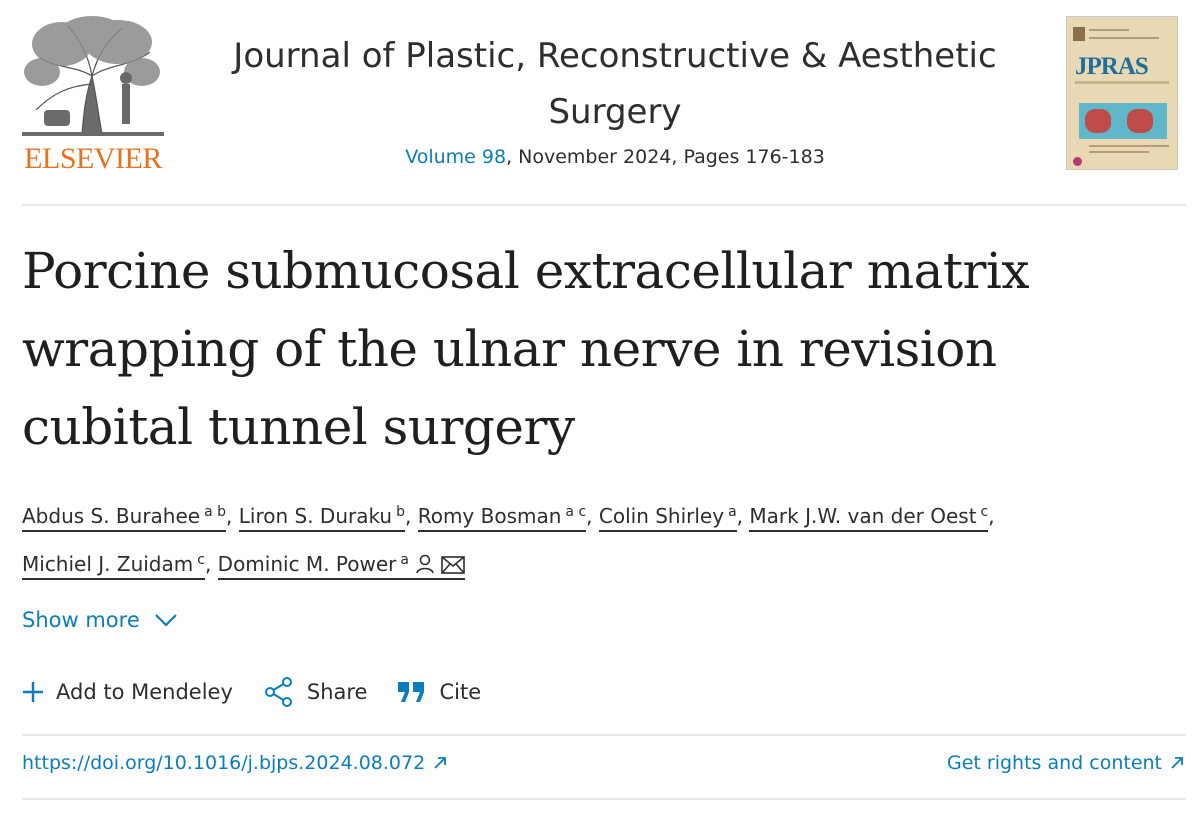 The width and height of the screenshot is (1200, 828). I want to click on add-to-mendeley-label: Add to Mendeley, so click(144, 692).